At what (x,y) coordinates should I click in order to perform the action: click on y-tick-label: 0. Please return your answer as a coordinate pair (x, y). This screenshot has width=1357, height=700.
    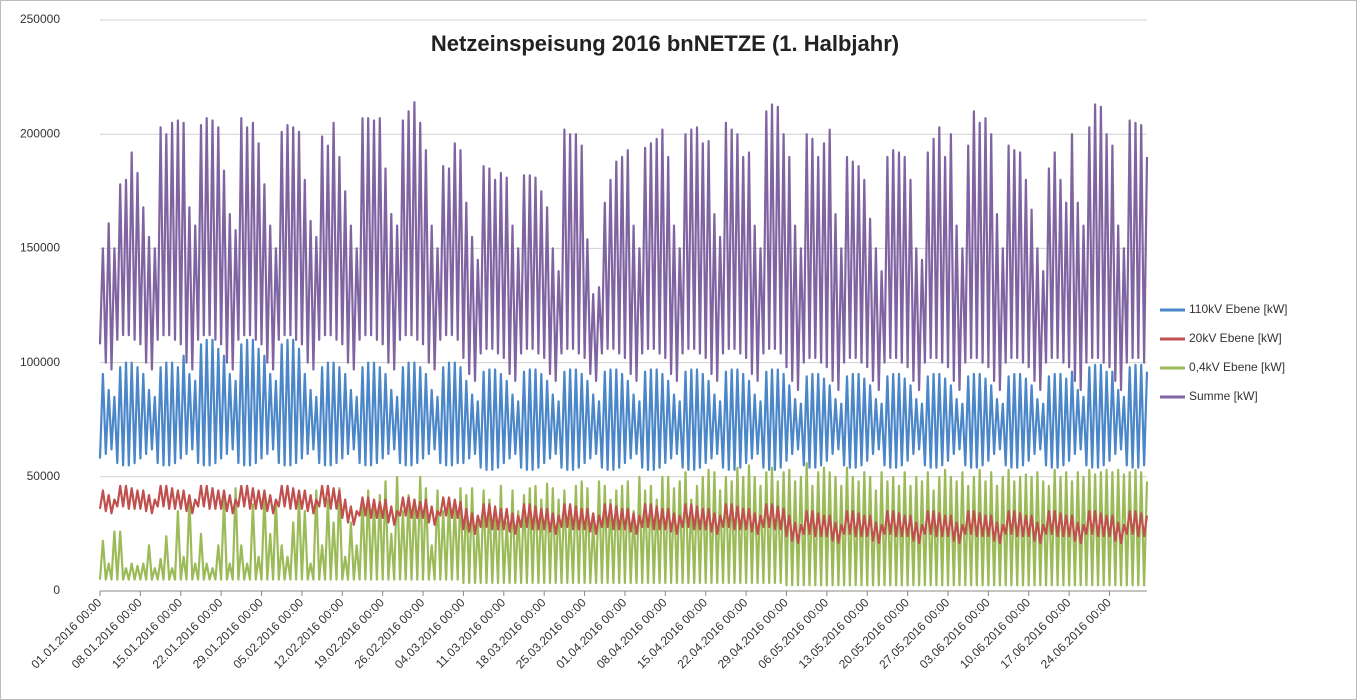
    Looking at the image, I should click on (56, 590).